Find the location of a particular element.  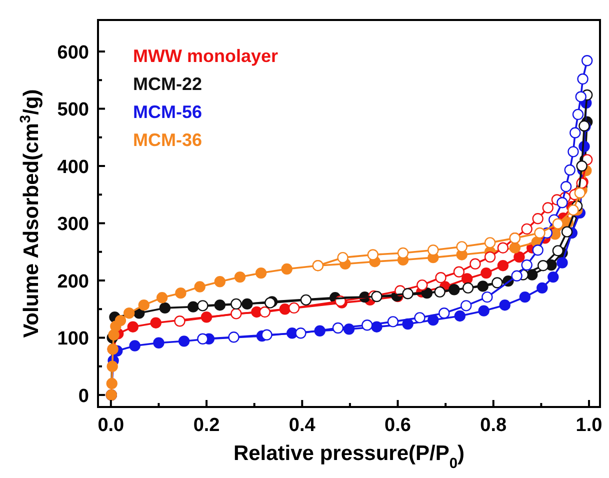

x-tick-label: 0.4 is located at coordinates (302, 425).